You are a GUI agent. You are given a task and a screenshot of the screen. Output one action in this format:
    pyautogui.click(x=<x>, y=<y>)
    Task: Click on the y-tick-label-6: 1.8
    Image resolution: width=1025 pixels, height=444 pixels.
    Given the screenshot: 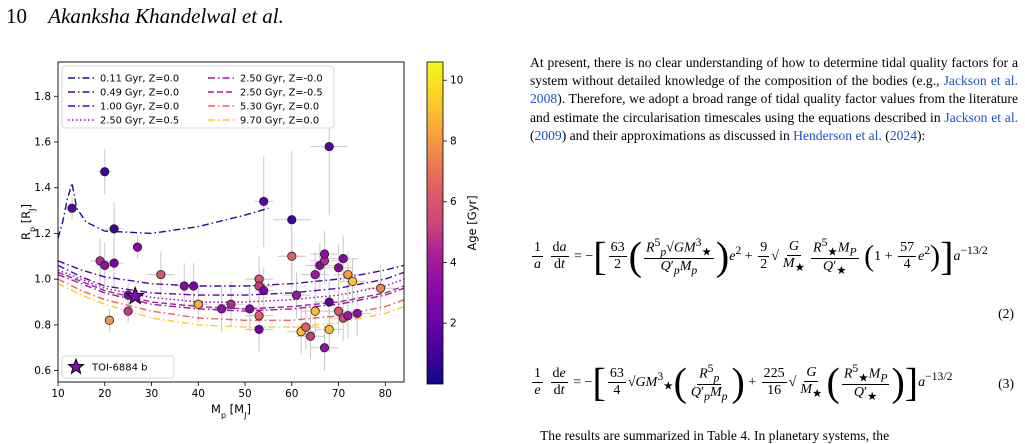 What is the action you would take?
    pyautogui.click(x=42, y=97)
    